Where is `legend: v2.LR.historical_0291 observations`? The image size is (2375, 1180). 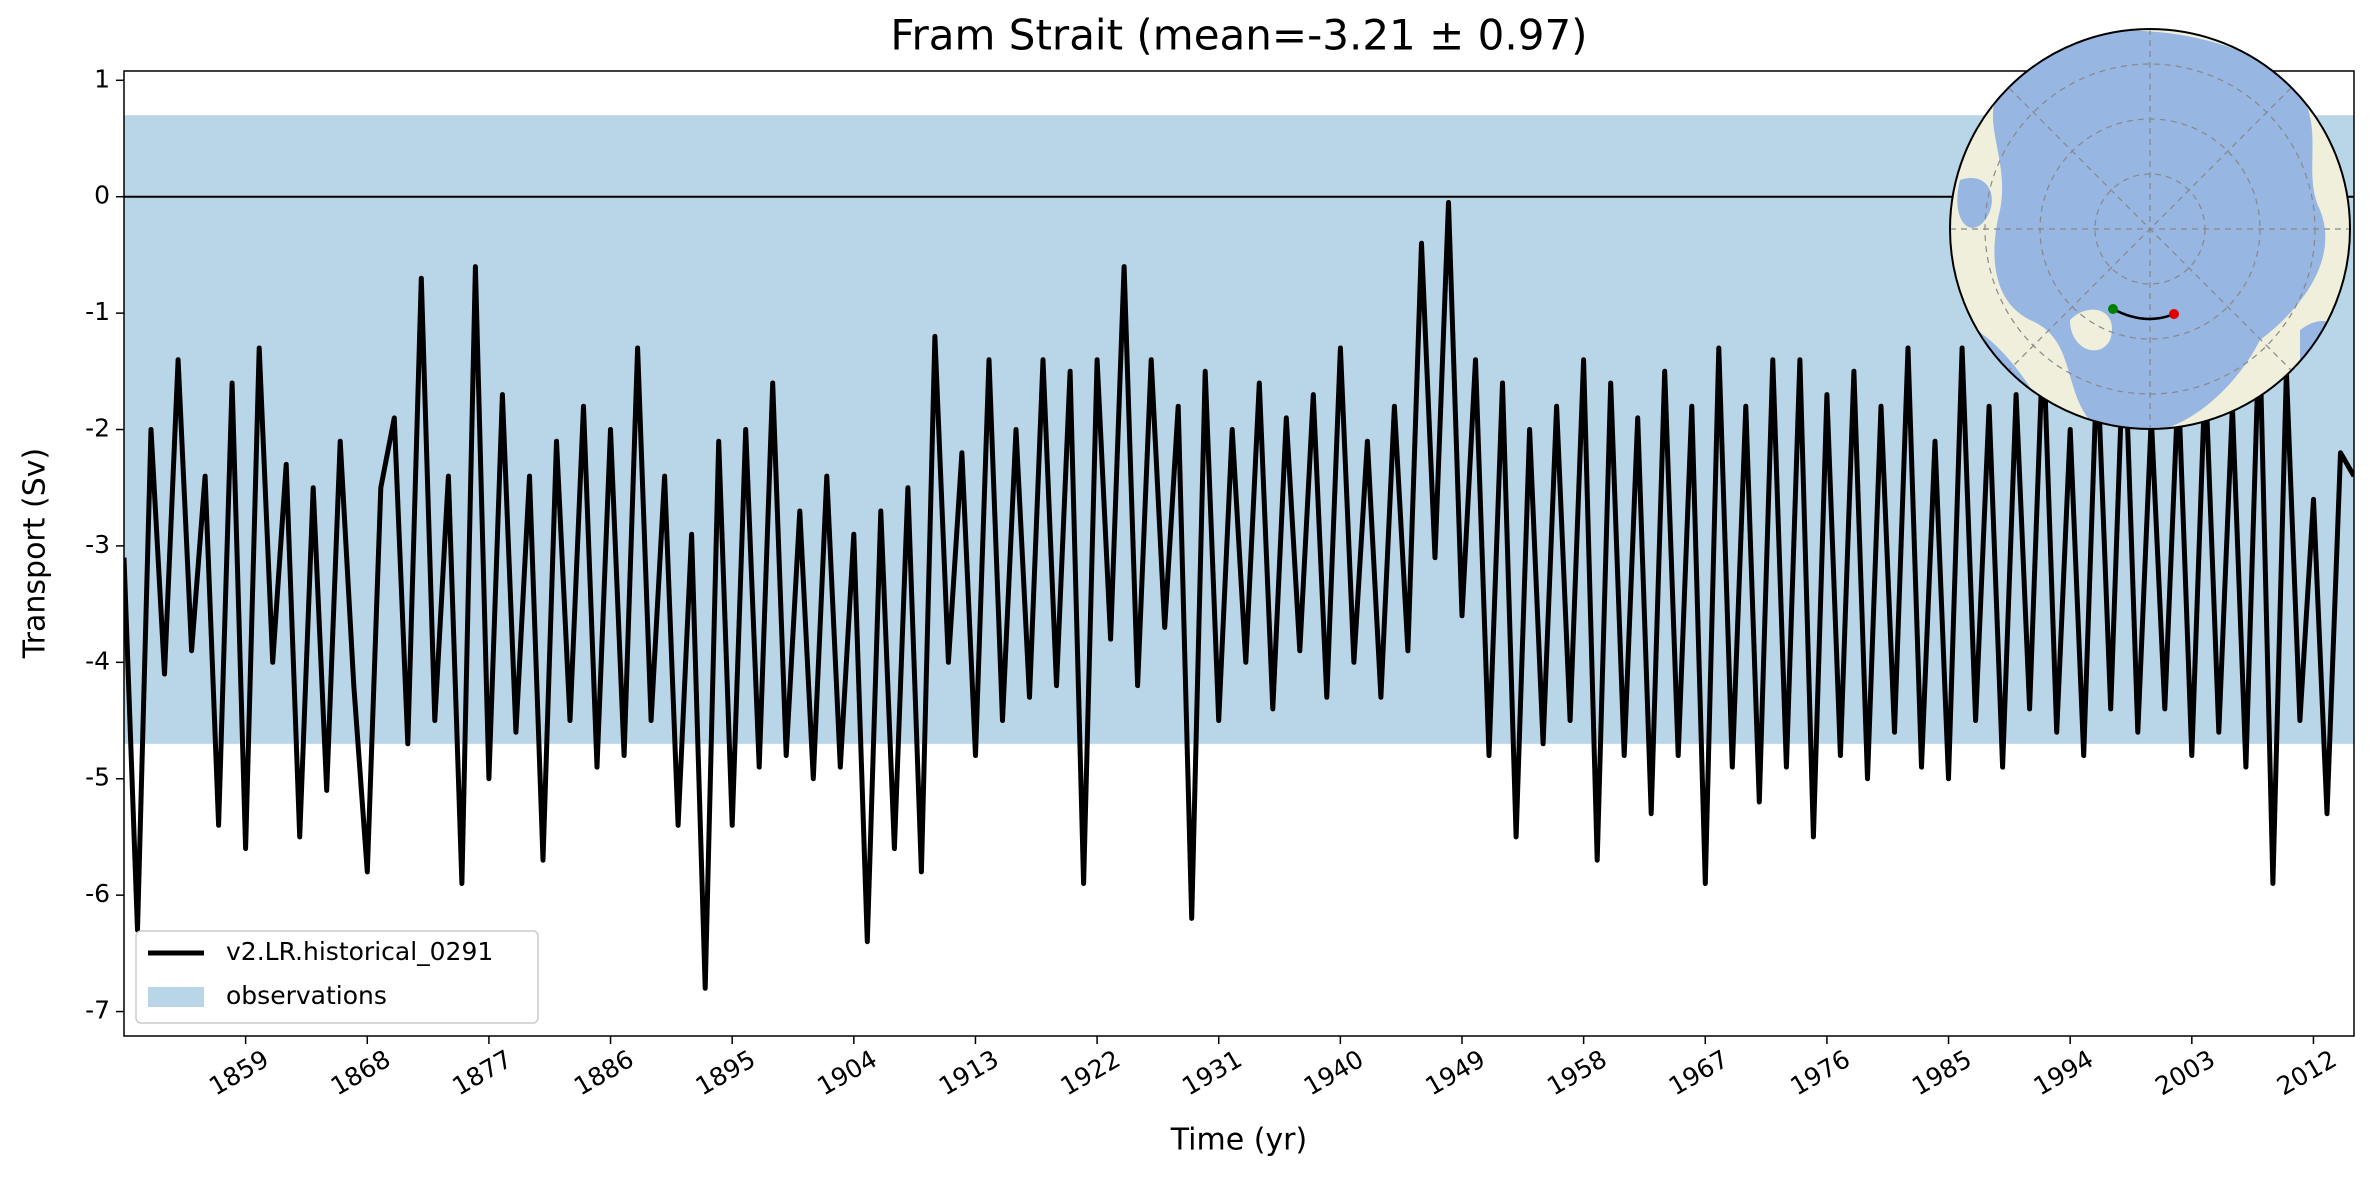 legend: v2.LR.historical_0291 observations is located at coordinates (337, 977).